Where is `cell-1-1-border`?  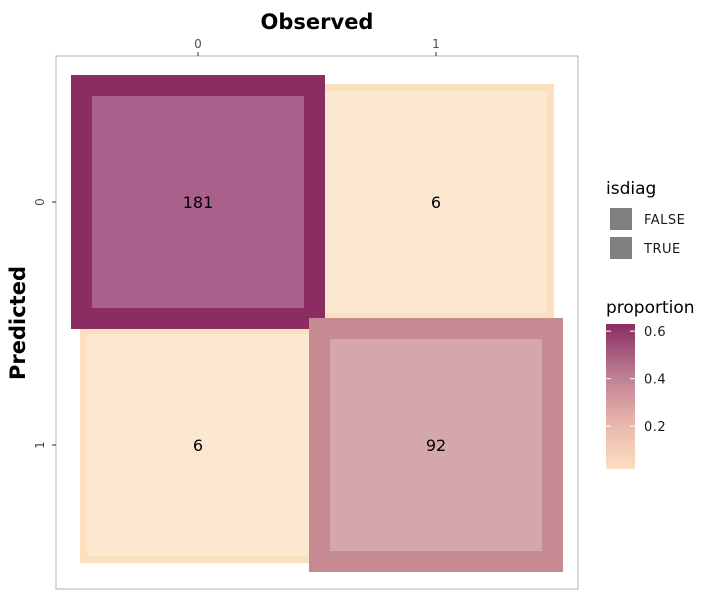 cell-1-1-border is located at coordinates (436, 445).